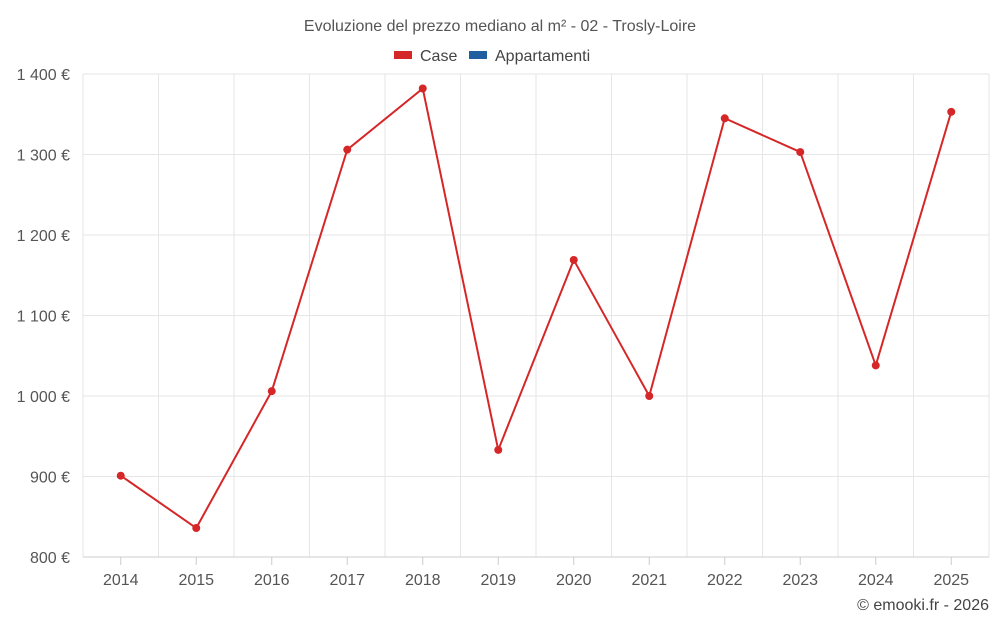 The height and width of the screenshot is (625, 1000). Describe the element at coordinates (196, 580) in the screenshot. I see `x-tick-label: 2015` at that location.